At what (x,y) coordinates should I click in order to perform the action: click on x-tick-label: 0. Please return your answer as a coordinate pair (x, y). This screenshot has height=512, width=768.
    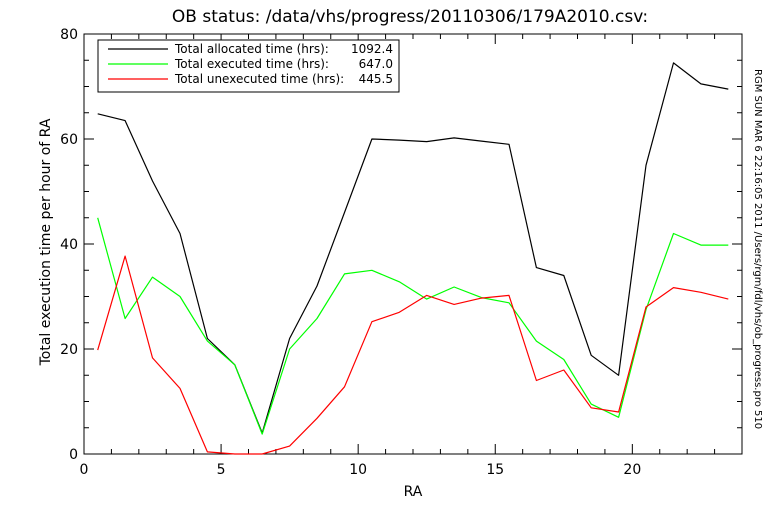
    Looking at the image, I should click on (84, 470).